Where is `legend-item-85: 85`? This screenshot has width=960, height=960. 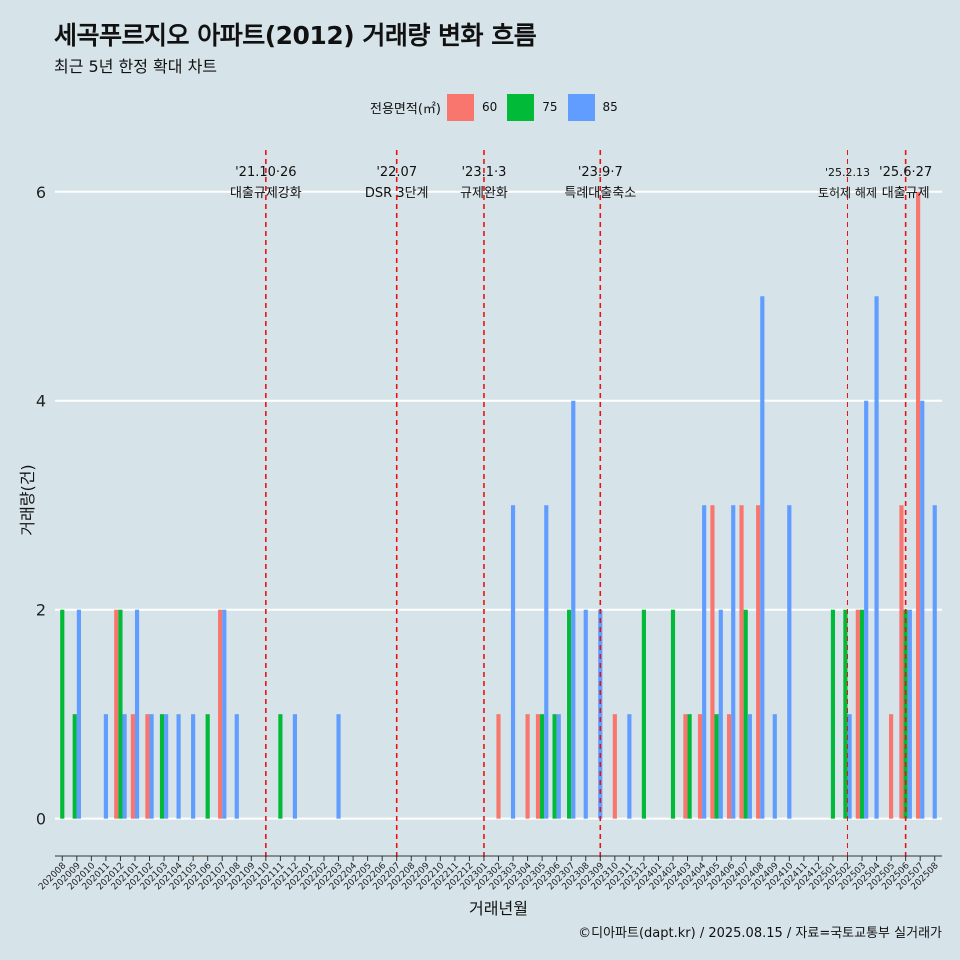
legend-item-85: 85 is located at coordinates (592, 107).